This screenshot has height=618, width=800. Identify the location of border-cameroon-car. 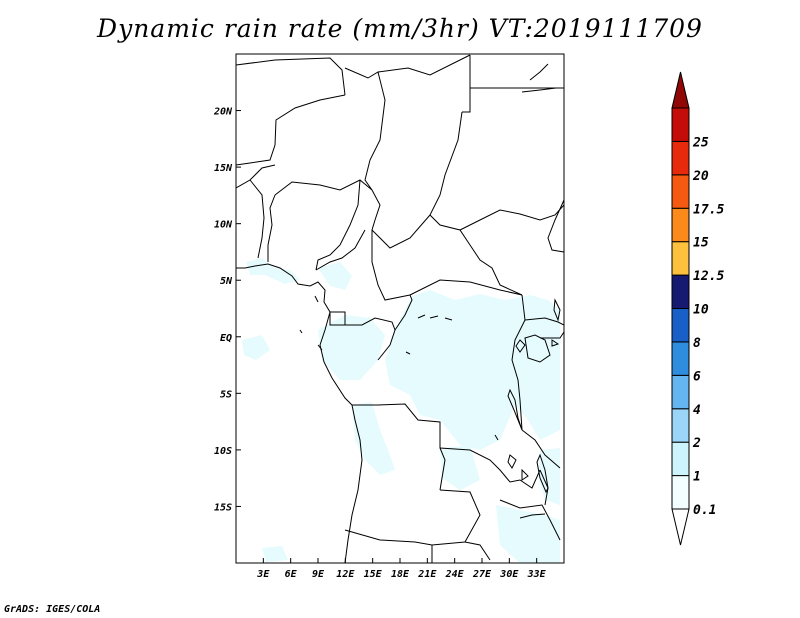
(363, 265).